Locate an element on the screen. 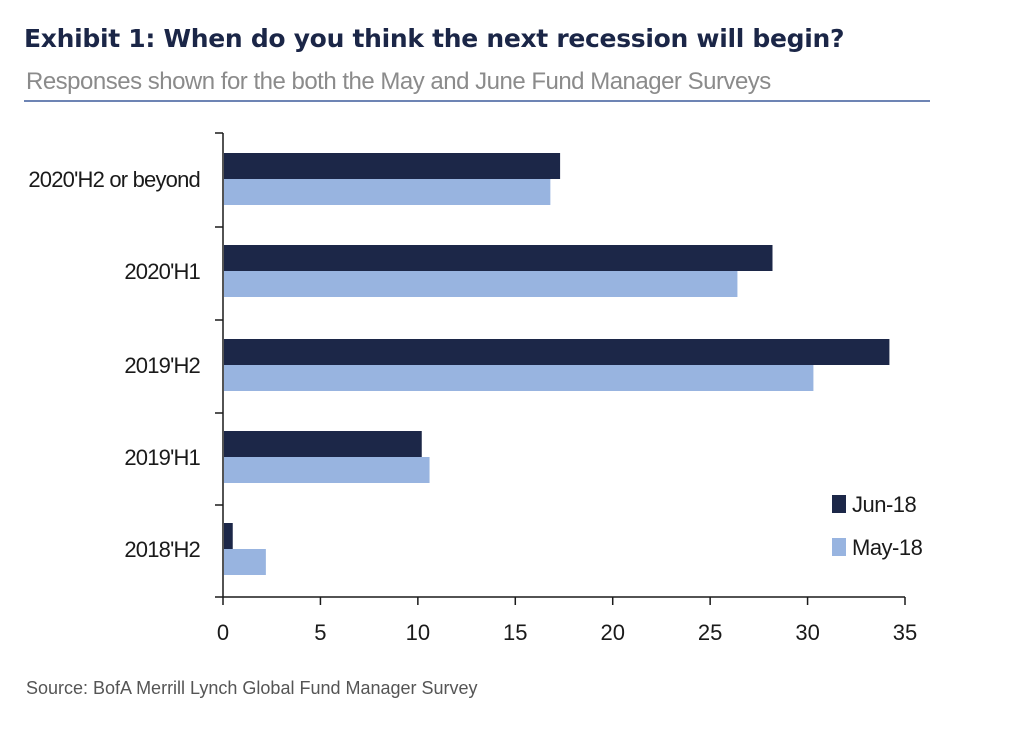  x-tick-label: 15 is located at coordinates (515, 632).